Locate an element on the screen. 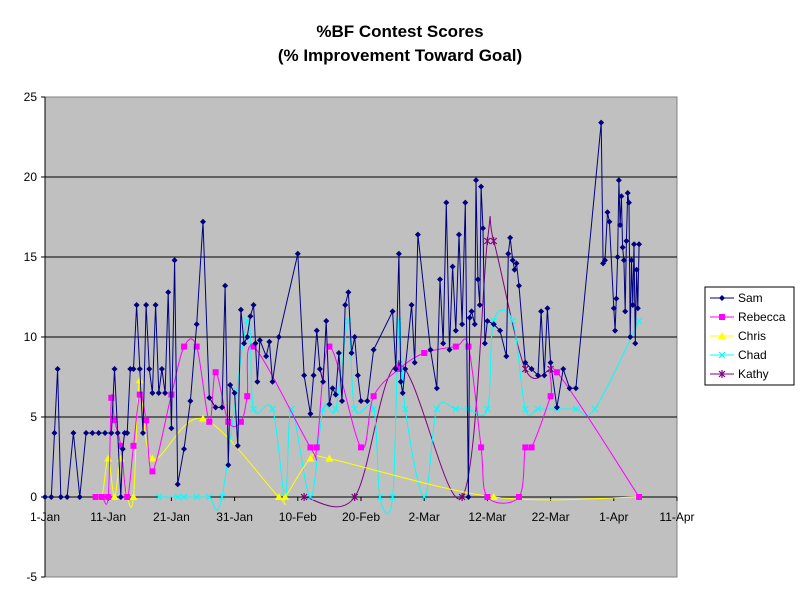  y-tick-label: 25 is located at coordinates (31, 97).